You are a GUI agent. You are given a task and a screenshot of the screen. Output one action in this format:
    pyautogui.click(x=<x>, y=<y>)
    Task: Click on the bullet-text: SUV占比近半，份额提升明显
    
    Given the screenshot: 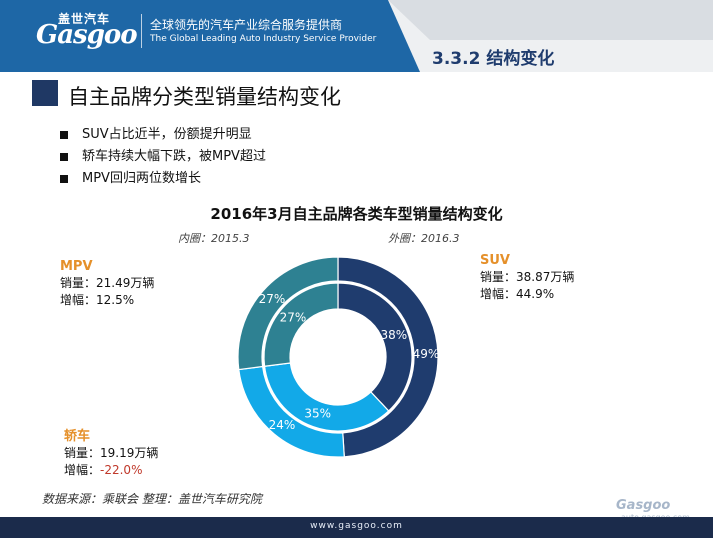 What is the action you would take?
    pyautogui.click(x=167, y=134)
    